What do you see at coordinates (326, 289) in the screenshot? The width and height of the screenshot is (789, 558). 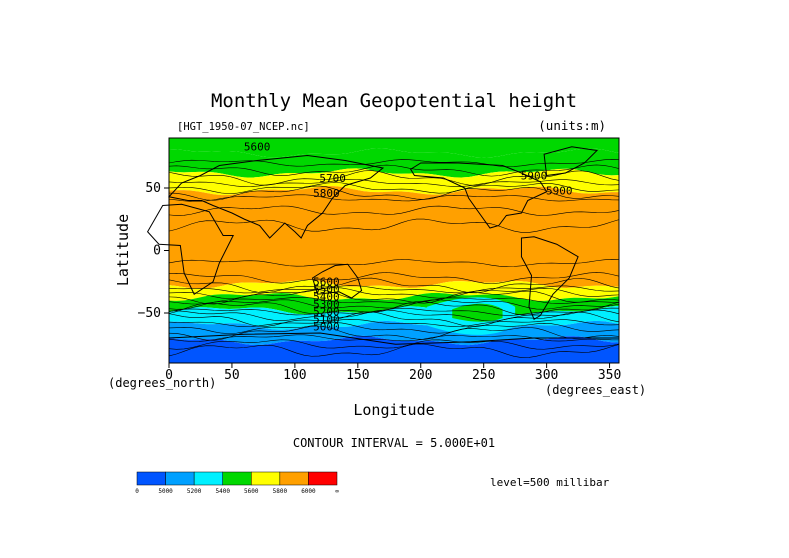 I see `contour-label: 5500` at bounding box center [326, 289].